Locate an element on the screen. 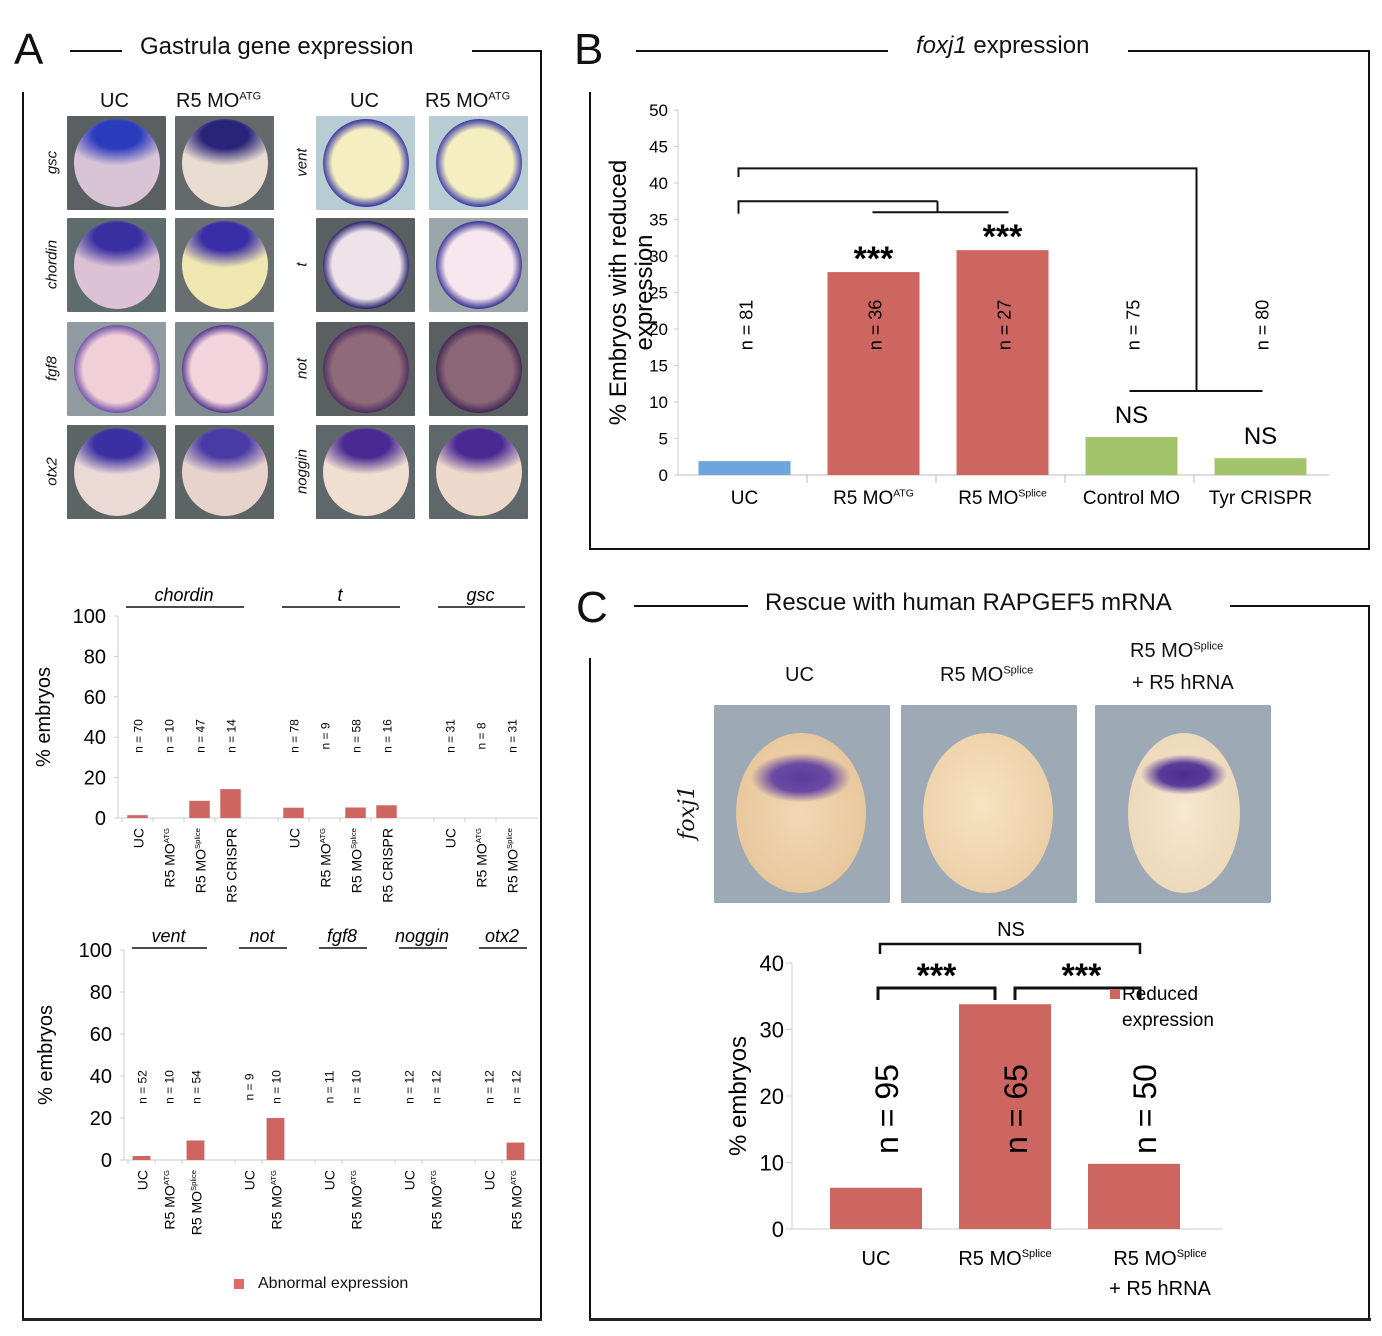  gene-title-fgf8: fgf8 is located at coordinates (342, 936).